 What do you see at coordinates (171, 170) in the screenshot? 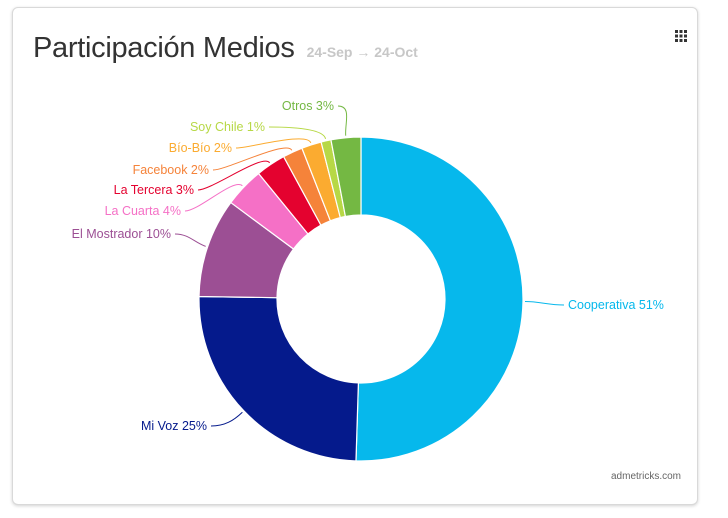
I see `slice-label: Facebook 2%` at bounding box center [171, 170].